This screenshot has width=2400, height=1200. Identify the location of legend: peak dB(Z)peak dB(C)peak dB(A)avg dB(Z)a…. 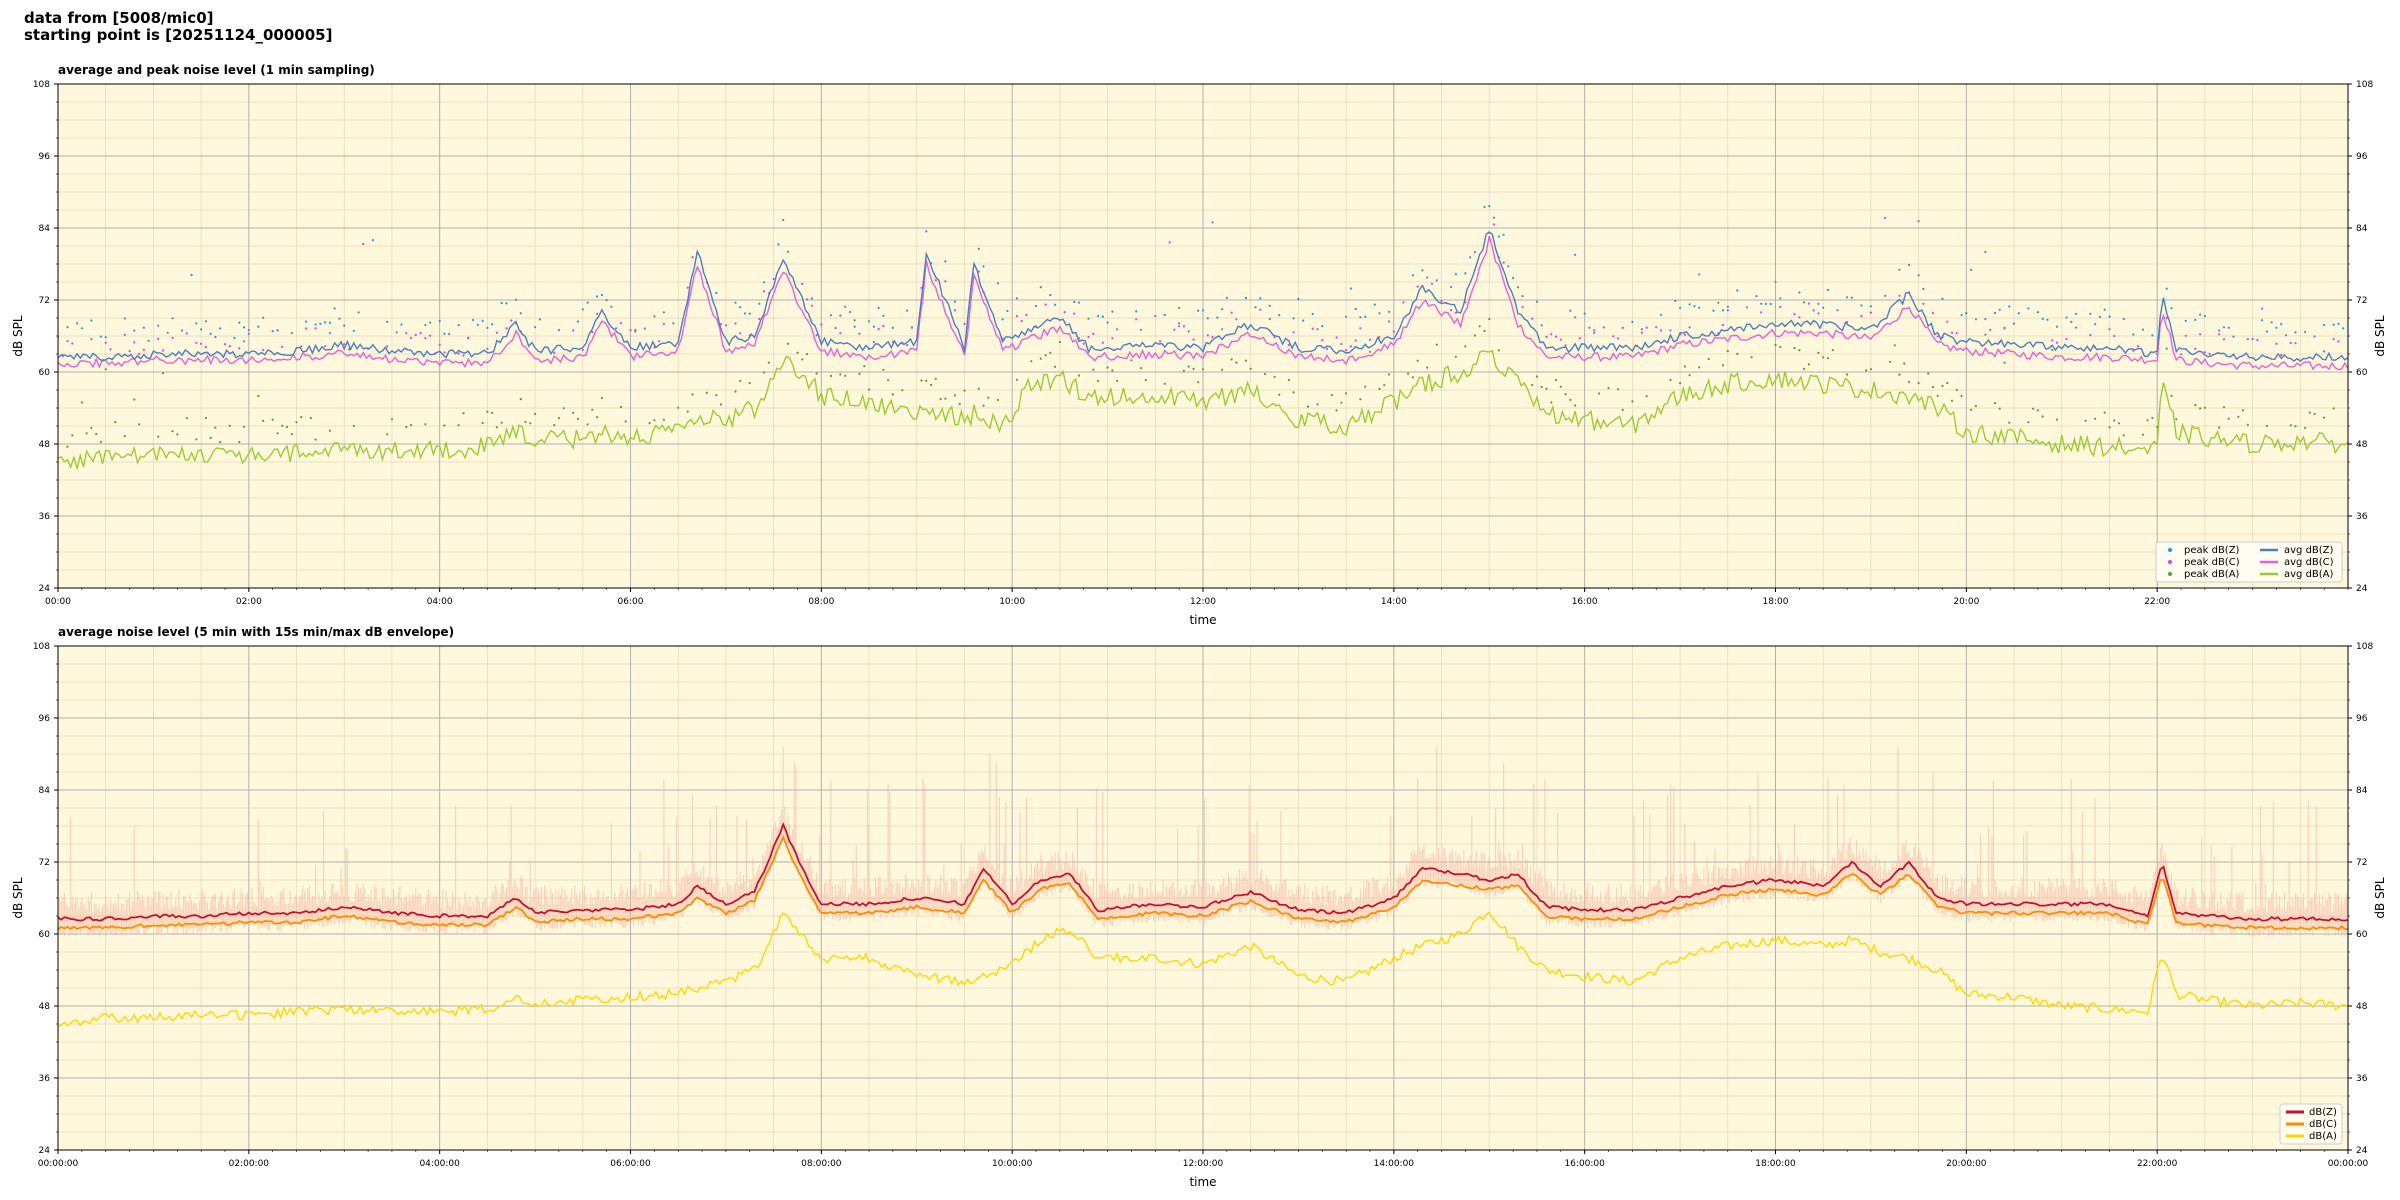
(2249, 562).